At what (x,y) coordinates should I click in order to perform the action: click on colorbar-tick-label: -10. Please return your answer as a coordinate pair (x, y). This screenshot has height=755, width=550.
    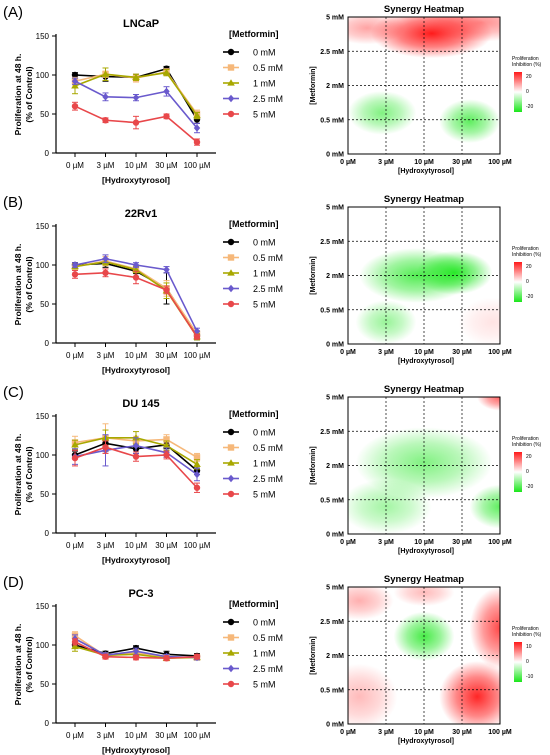
    Looking at the image, I should click on (529, 677).